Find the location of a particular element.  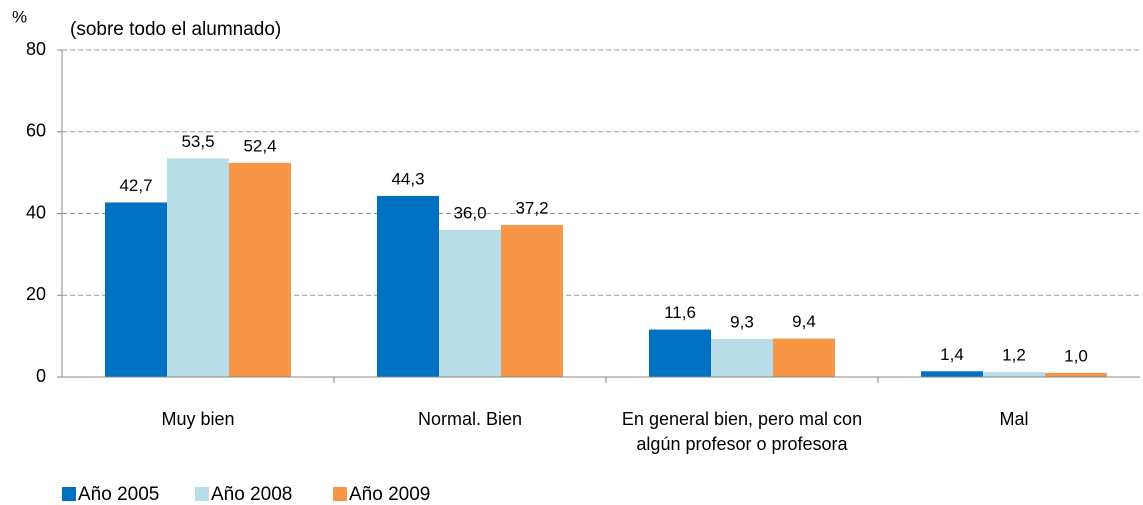

x-tick-label: Mal is located at coordinates (1014, 419).